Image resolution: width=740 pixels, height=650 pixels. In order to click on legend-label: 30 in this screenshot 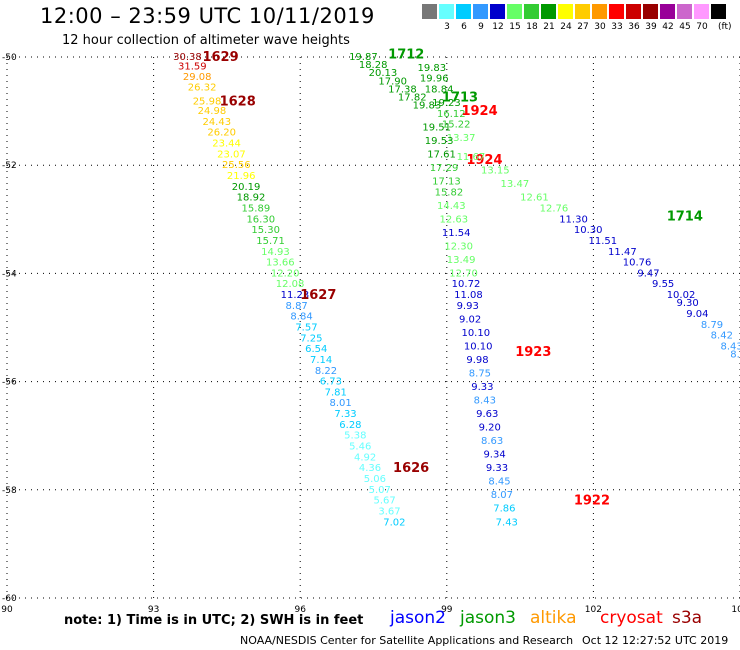, I will do `click(600, 27)`.